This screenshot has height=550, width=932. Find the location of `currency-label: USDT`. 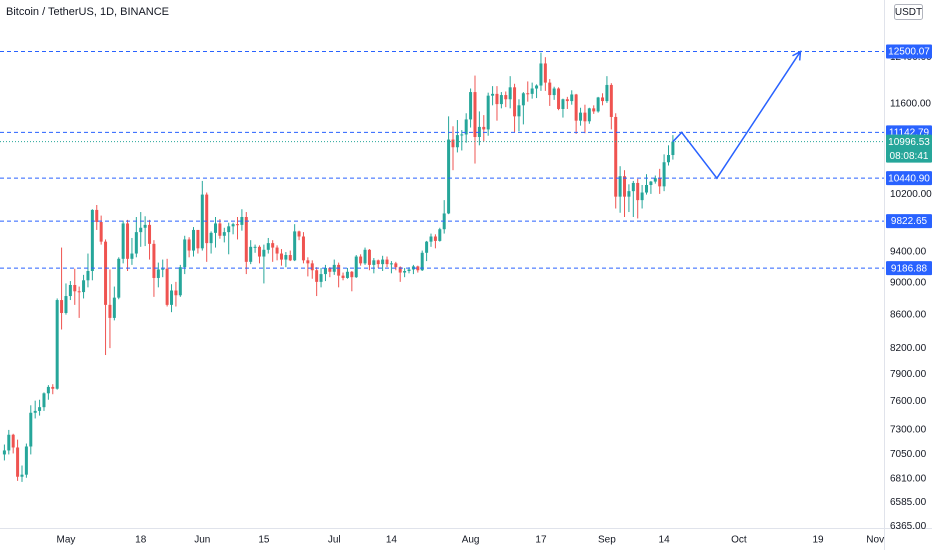

currency-label: USDT is located at coordinates (908, 12).